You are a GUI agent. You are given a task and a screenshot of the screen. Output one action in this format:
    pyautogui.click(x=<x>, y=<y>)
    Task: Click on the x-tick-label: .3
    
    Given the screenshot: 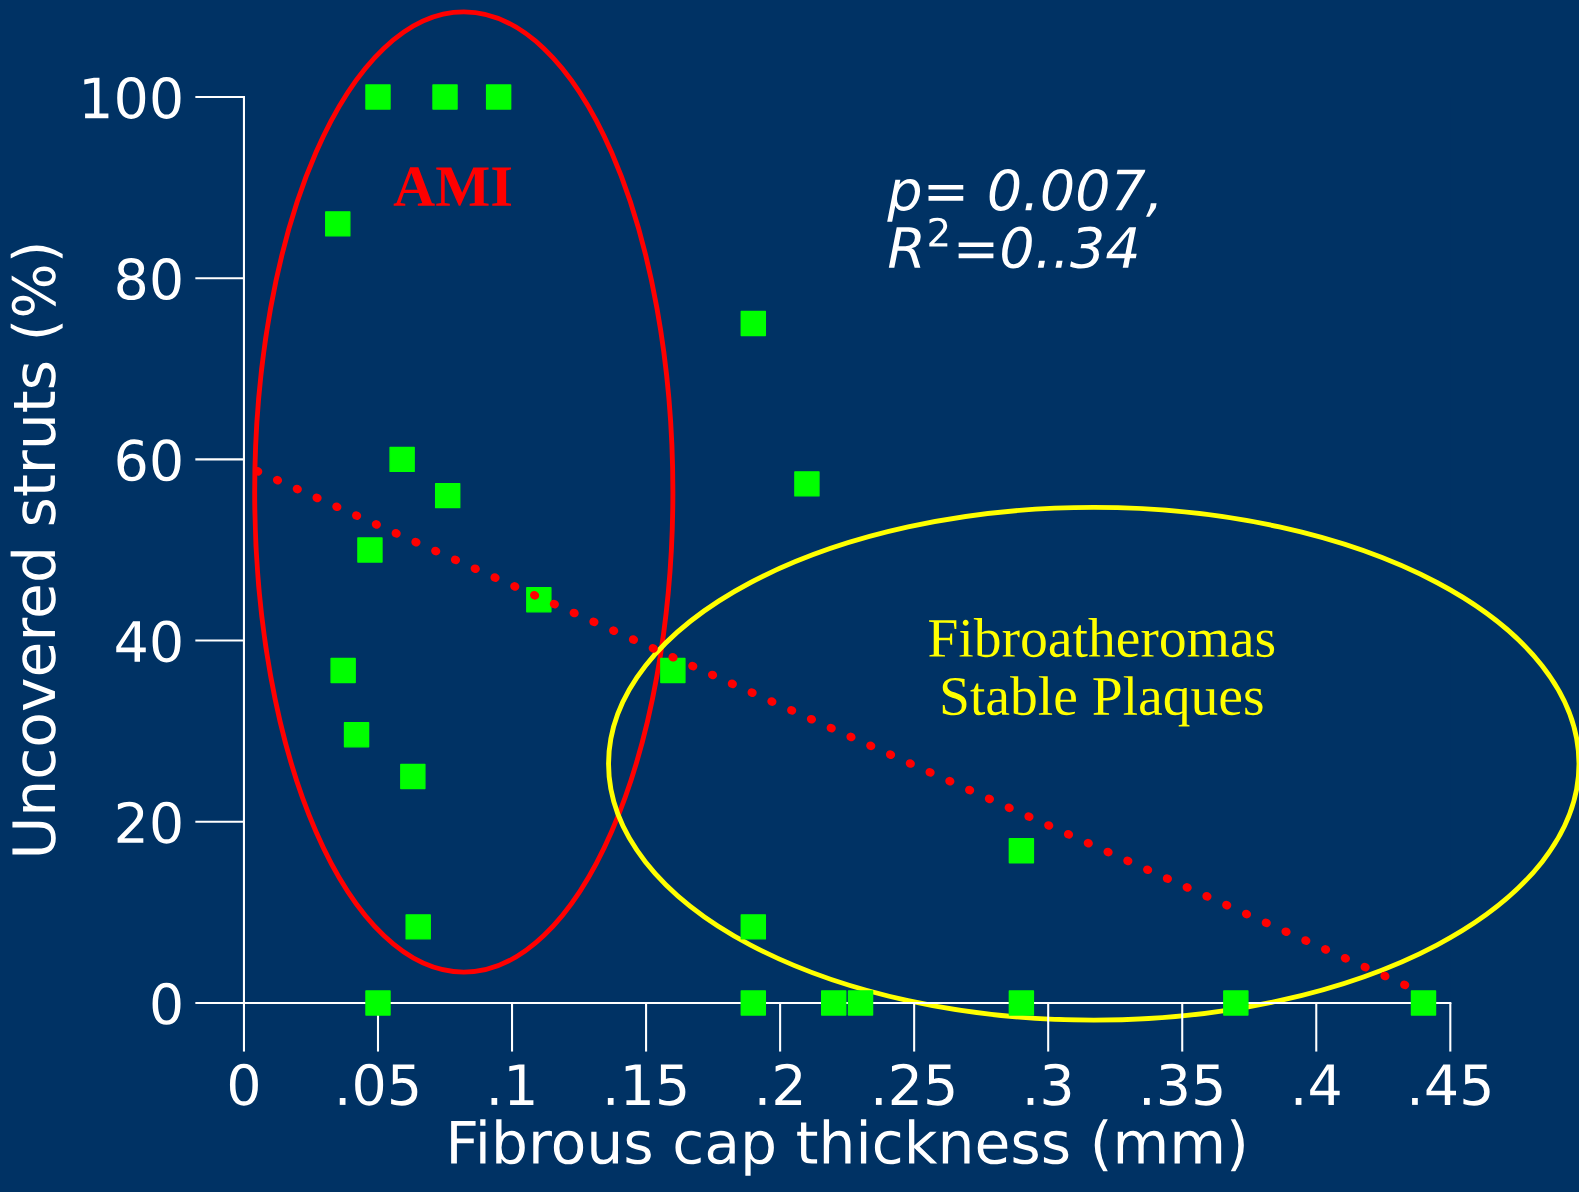 What is the action you would take?
    pyautogui.click(x=1049, y=1084)
    